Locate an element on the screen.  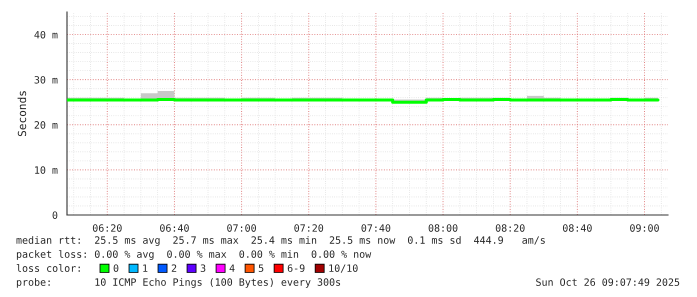
x-tick-label: 08:20 is located at coordinates (510, 228).